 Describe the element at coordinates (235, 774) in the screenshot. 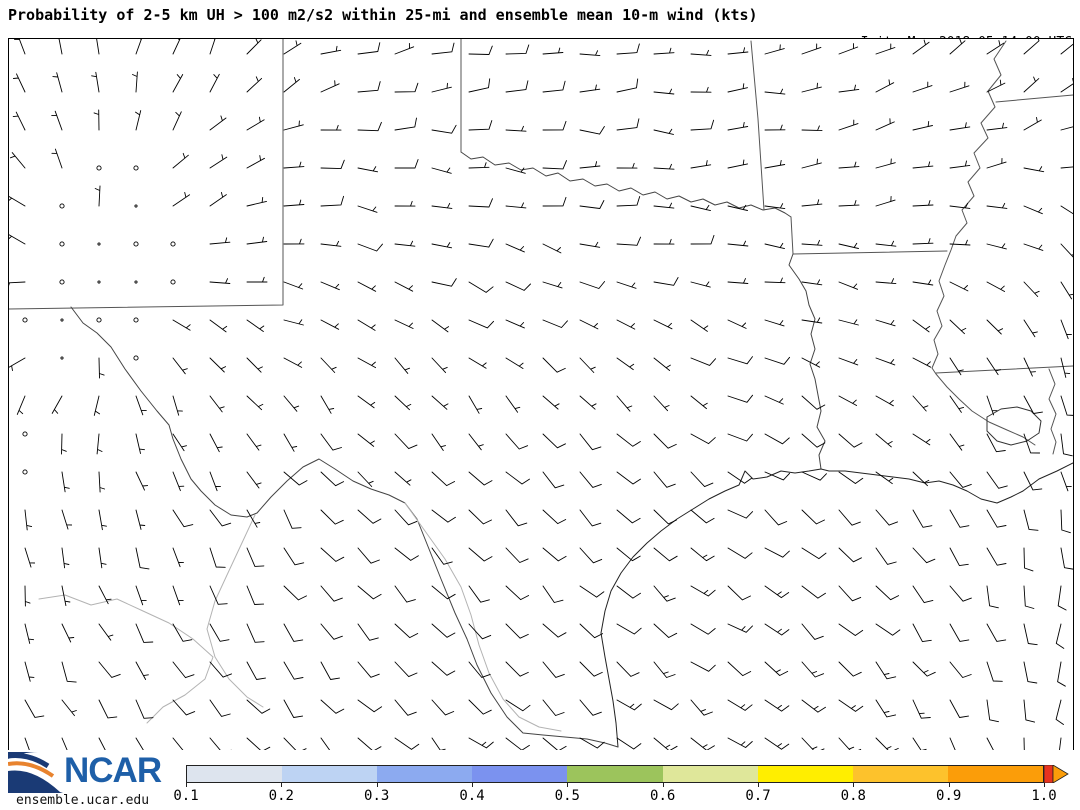

I see `colorbar-segment-0.1` at that location.